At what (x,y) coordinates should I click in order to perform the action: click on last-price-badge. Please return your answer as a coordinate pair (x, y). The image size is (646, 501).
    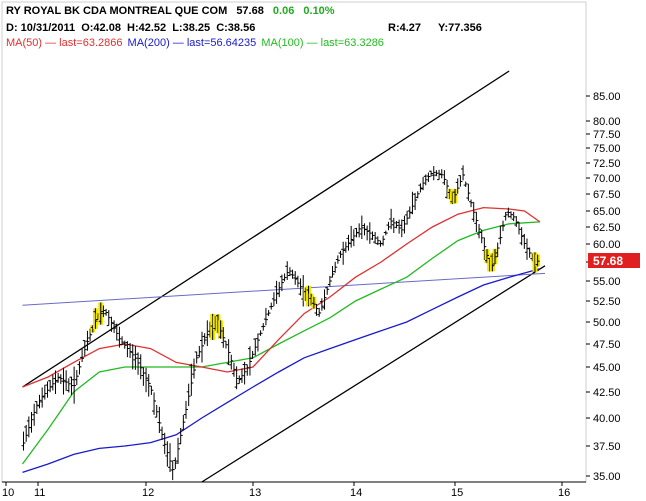
    Looking at the image, I should click on (614, 260).